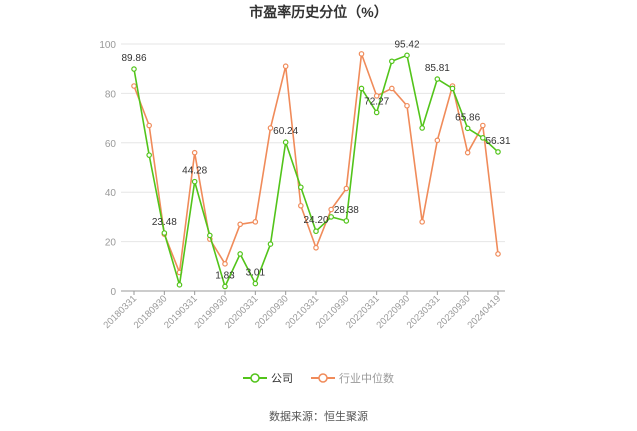 This screenshot has height=431, width=637. What do you see at coordinates (318, 417) in the screenshot?
I see `data-source-note: 数据来源：恒生聚源` at bounding box center [318, 417].